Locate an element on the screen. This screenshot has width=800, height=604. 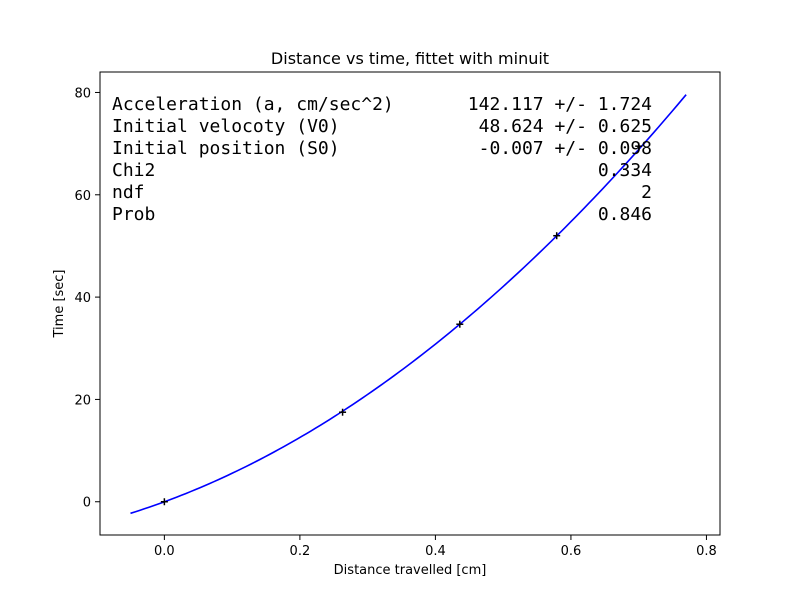
fit-result-label: Initial position (S0) is located at coordinates (226, 148).